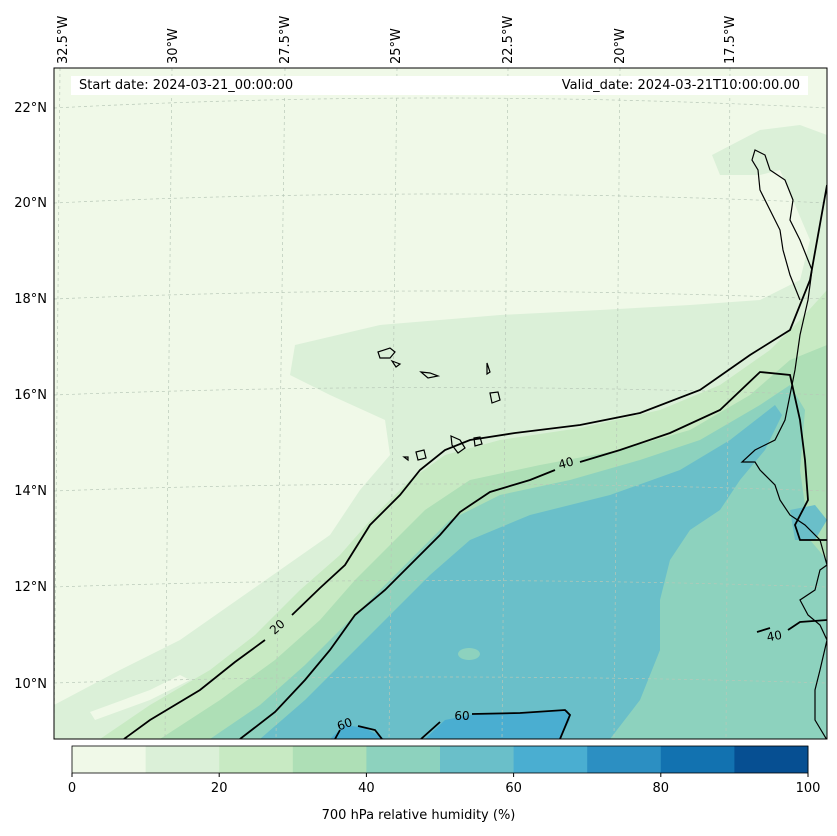 The width and height of the screenshot is (837, 836). Describe the element at coordinates (140, 697) in the screenshot. I see `humidity-streak` at that location.